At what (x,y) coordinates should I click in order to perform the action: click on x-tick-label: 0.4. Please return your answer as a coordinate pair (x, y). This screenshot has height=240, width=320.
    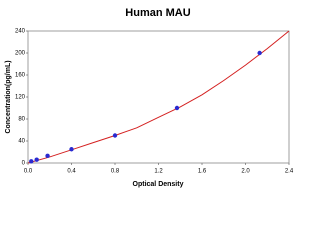
    Looking at the image, I should click on (71, 172).